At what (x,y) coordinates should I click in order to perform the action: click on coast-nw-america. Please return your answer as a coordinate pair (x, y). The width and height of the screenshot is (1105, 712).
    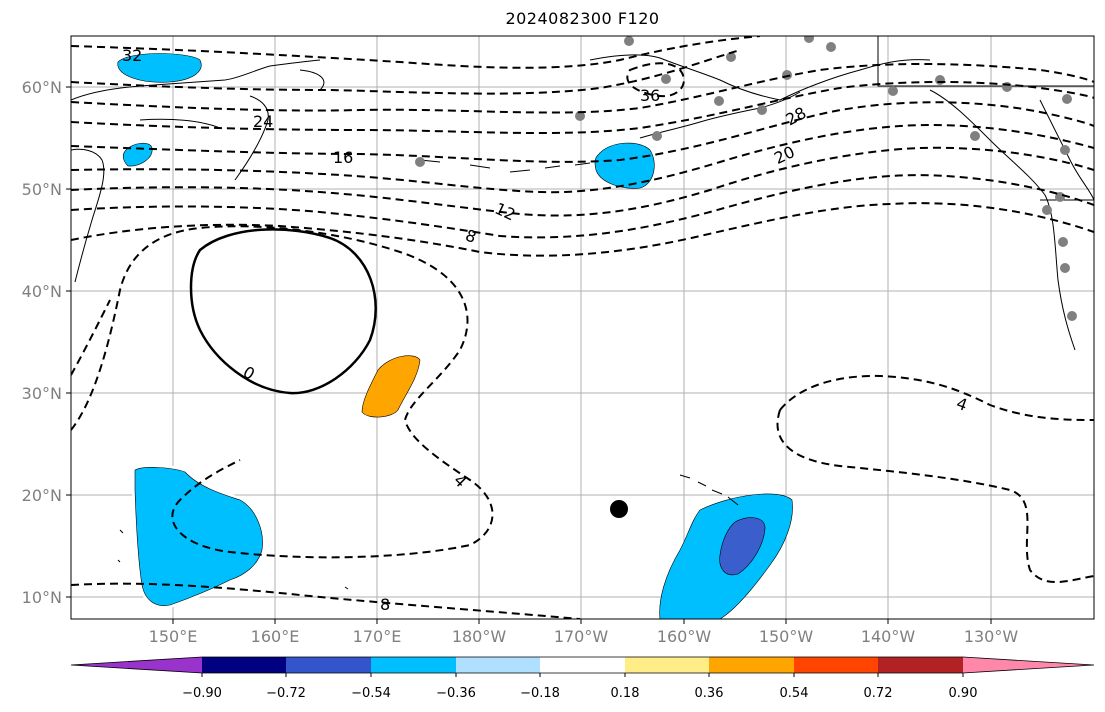
    Looking at the image, I should click on (1002, 220).